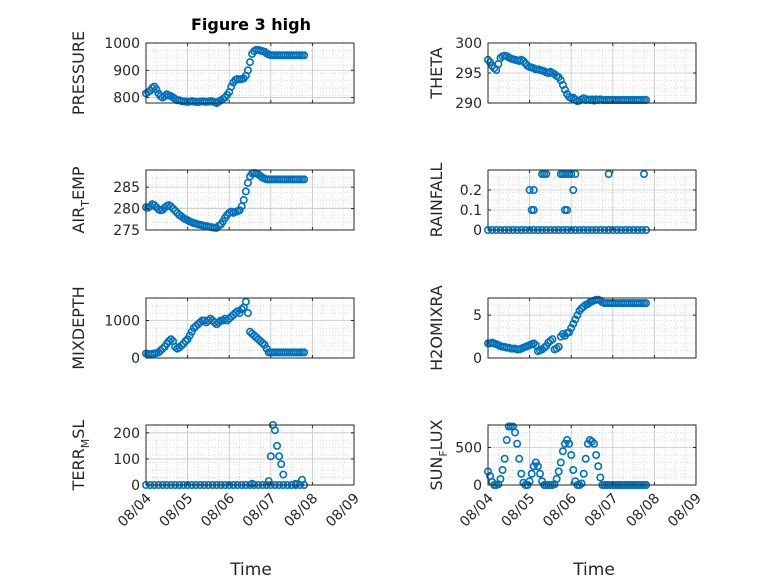  What do you see at coordinates (126, 210) in the screenshot?
I see `y-tick-label: 280` at bounding box center [126, 210].